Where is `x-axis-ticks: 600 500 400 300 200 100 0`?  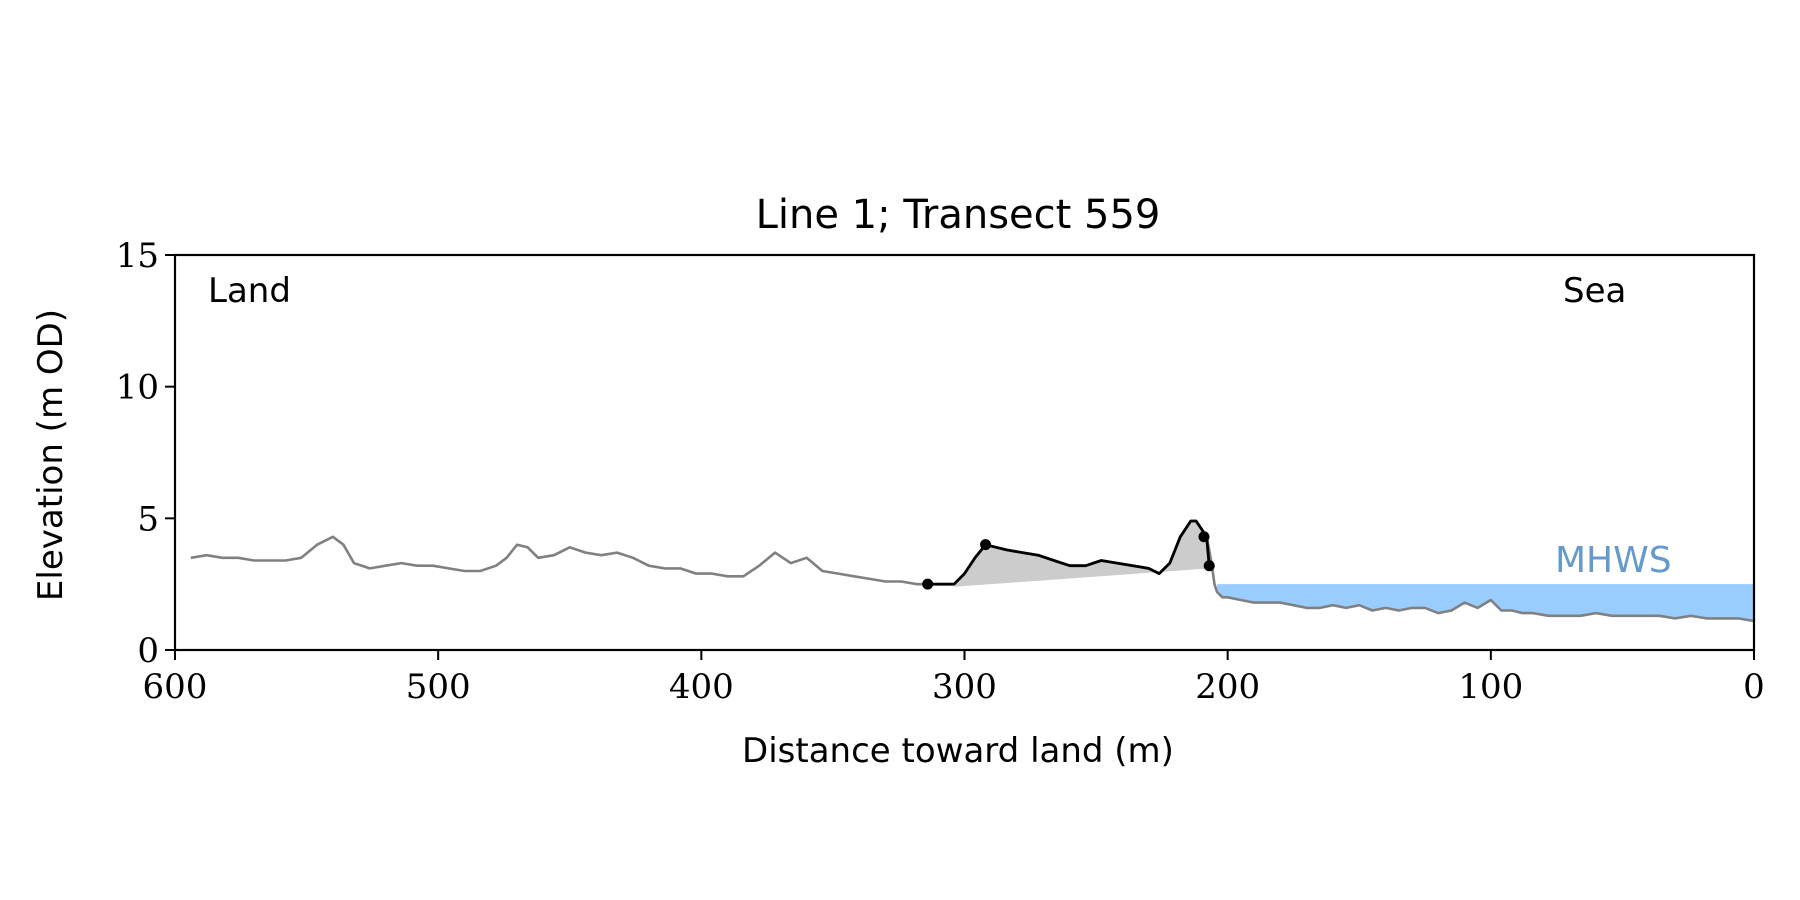
x-axis-ticks: 600 500 400 300 200 100 0 is located at coordinates (954, 678).